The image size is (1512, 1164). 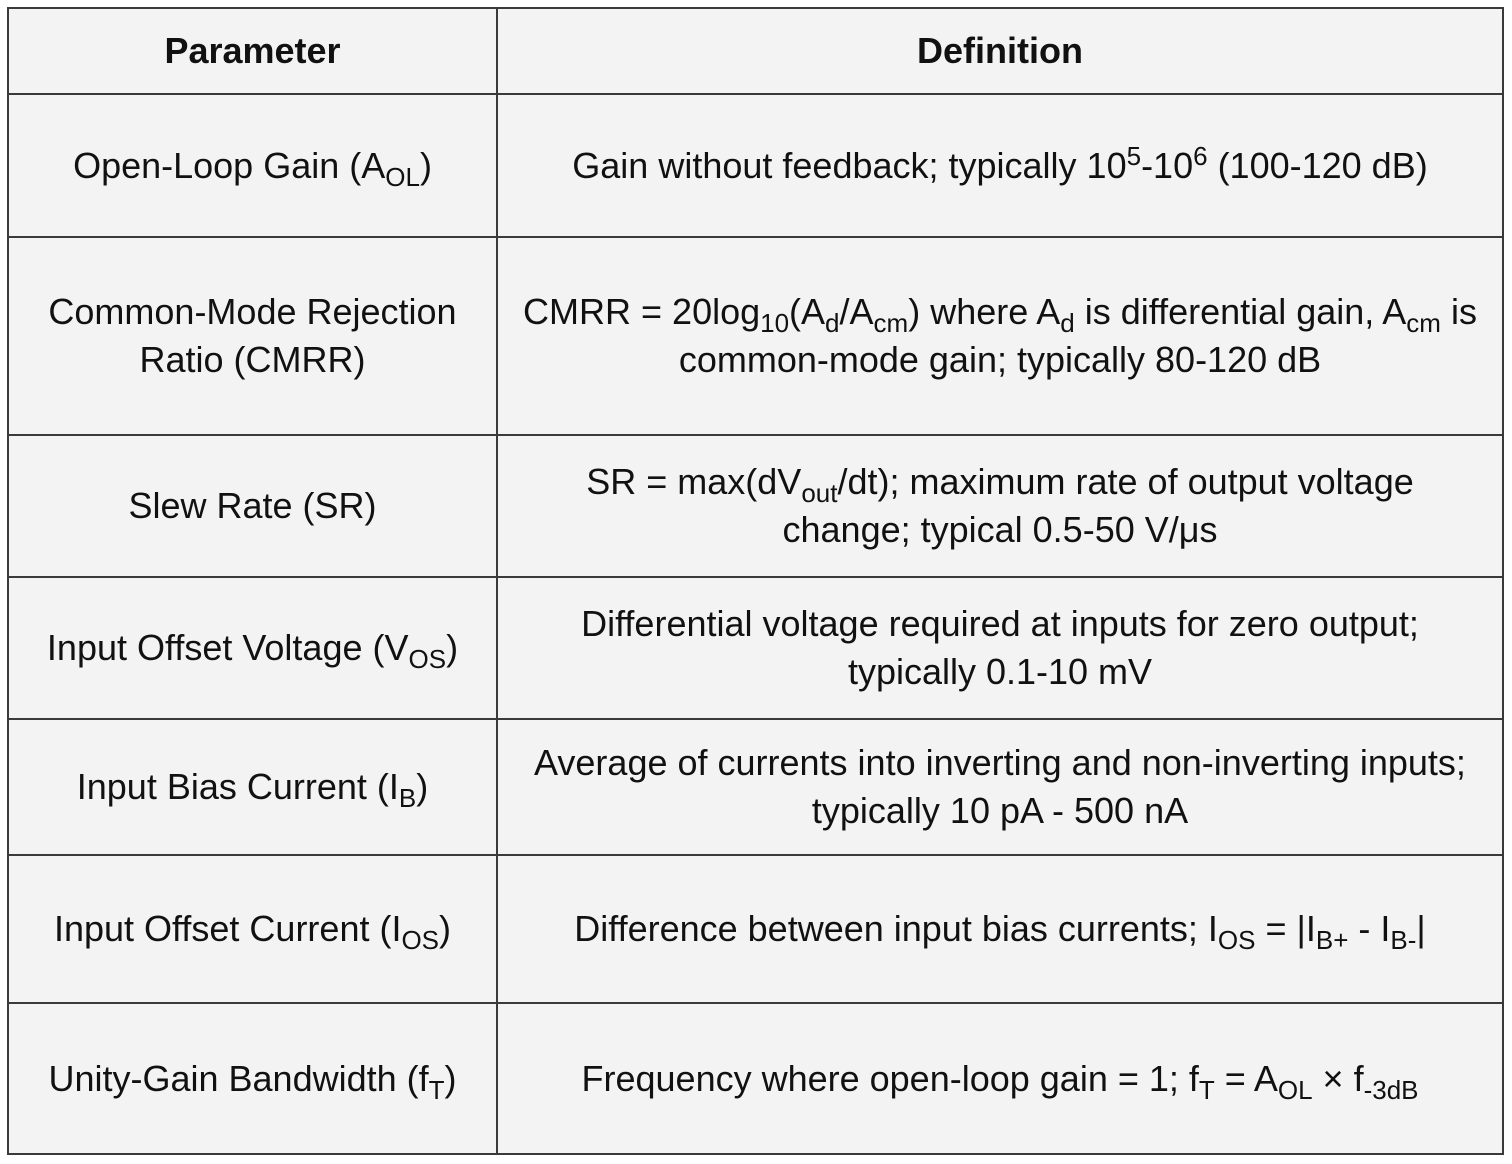 What do you see at coordinates (1000, 51) in the screenshot?
I see `header-cell: Definition` at bounding box center [1000, 51].